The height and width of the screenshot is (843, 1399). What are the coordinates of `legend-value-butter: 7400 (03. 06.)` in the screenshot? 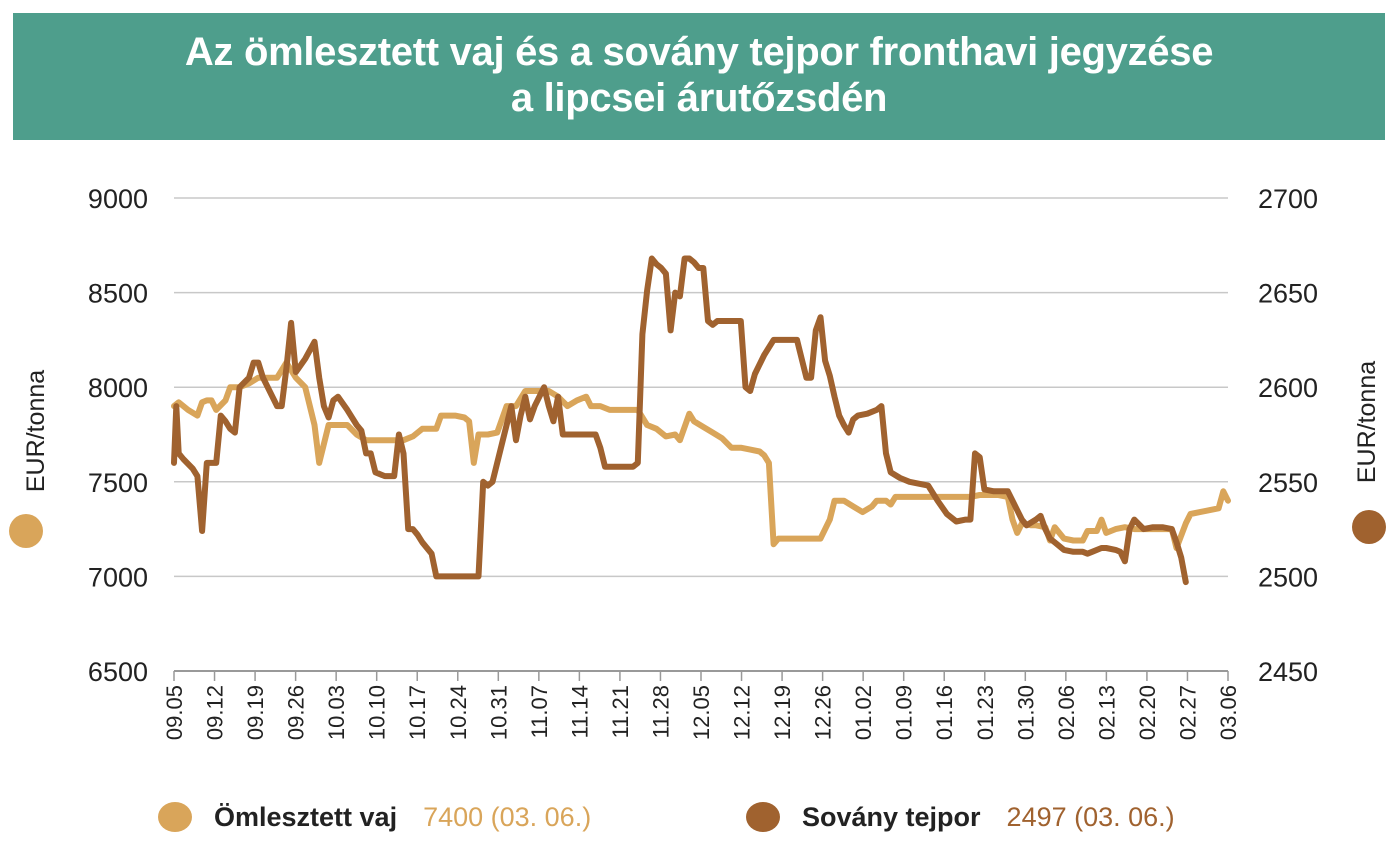 It's located at (507, 816).